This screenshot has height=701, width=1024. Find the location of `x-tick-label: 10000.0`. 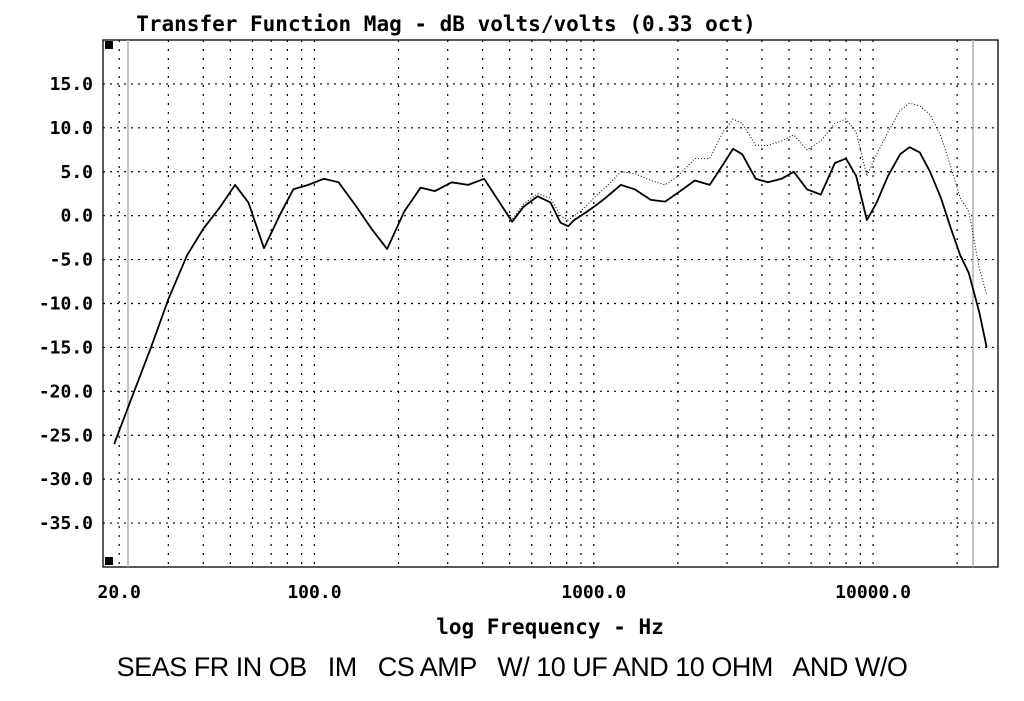

x-tick-label: 10000.0 is located at coordinates (873, 592).